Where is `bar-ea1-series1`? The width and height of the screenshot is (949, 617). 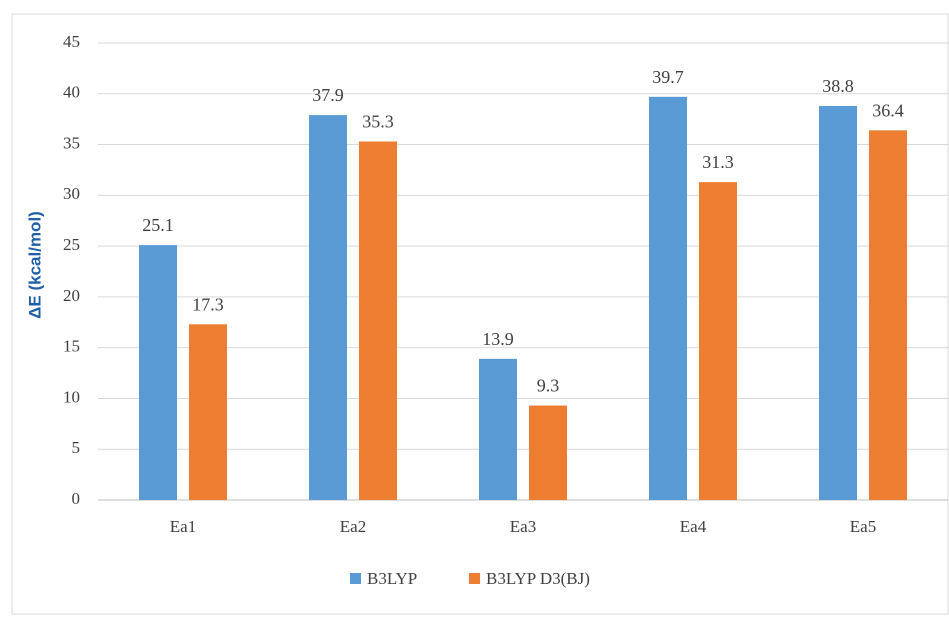
bar-ea1-series1 is located at coordinates (158, 372).